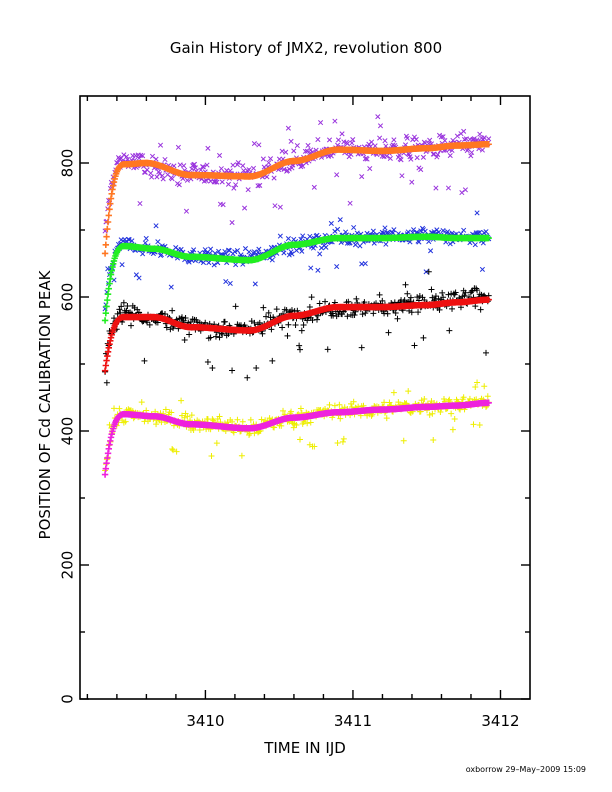  I want to click on footer-credit: oxborrow 29–May–2009 15:09, so click(526, 769).